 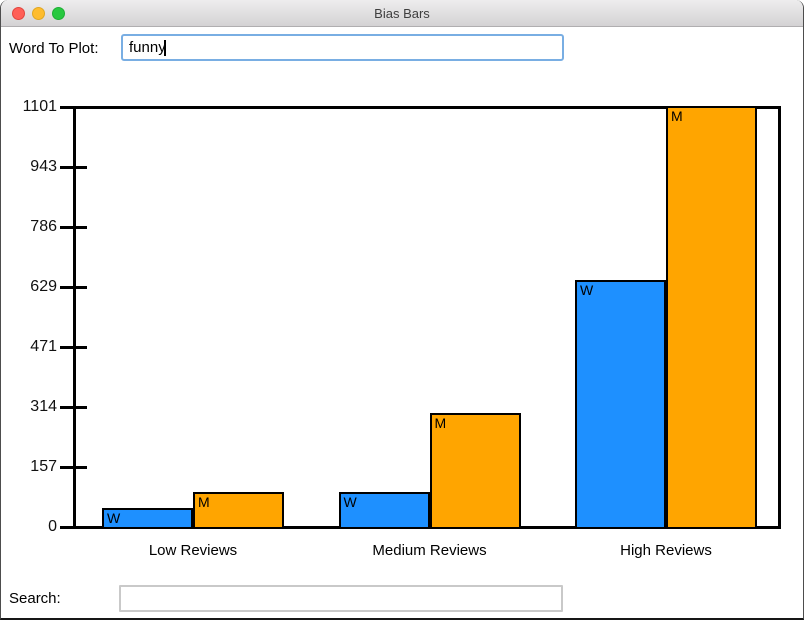 What do you see at coordinates (43, 286) in the screenshot?
I see `y-tick-label: 629` at bounding box center [43, 286].